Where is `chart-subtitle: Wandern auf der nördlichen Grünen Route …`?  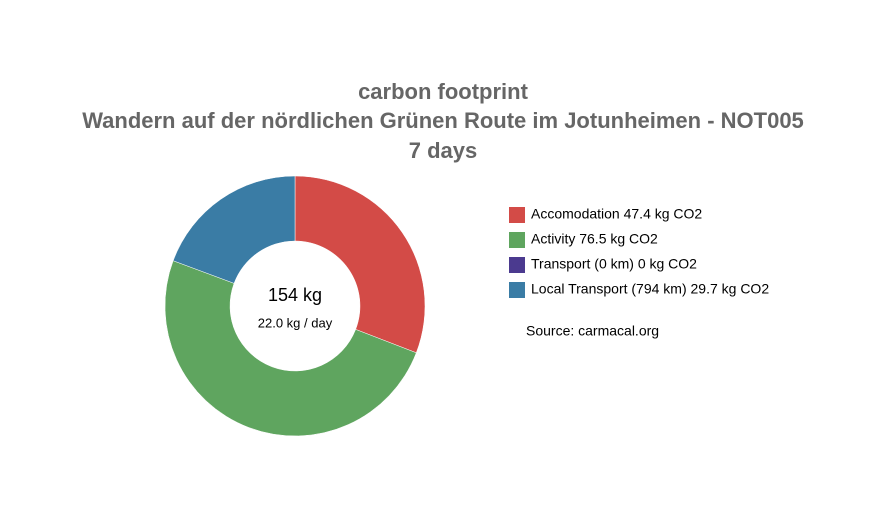
chart-subtitle: Wandern auf der nördlichen Grünen Route … is located at coordinates (443, 120).